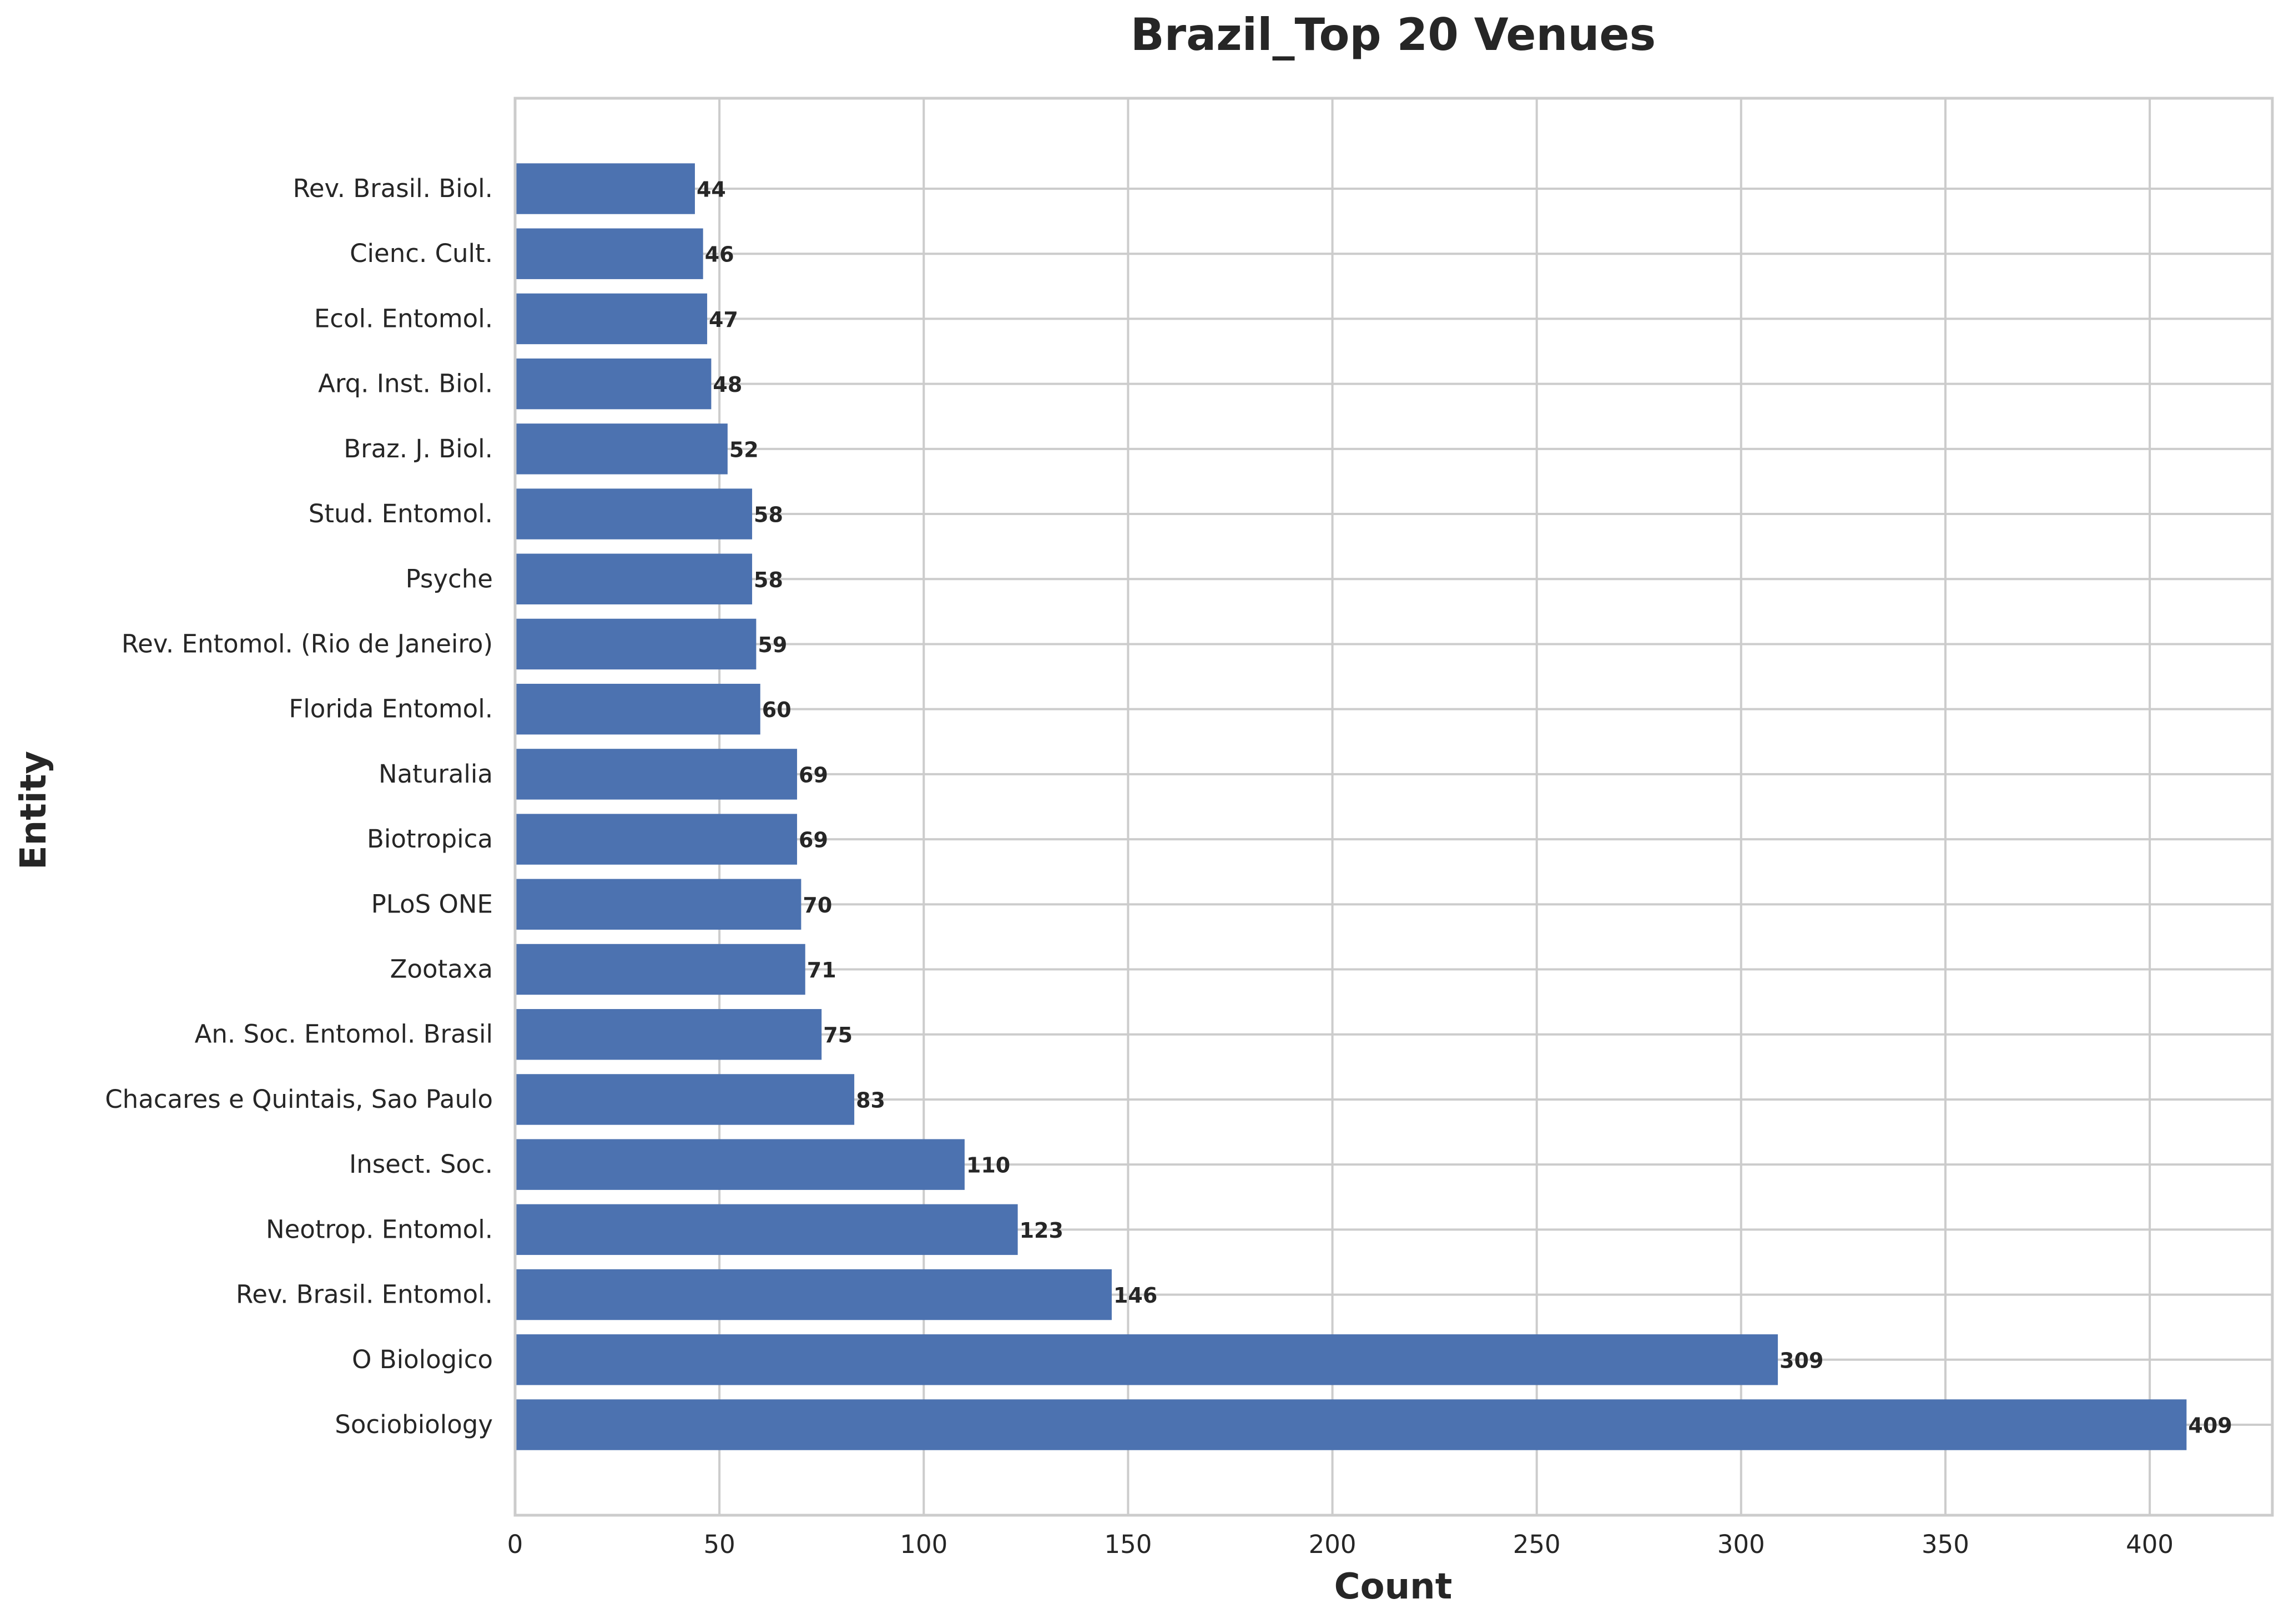 Image resolution: width=2289 pixels, height=1624 pixels. I want to click on x-tick-label: 400, so click(2150, 1544).